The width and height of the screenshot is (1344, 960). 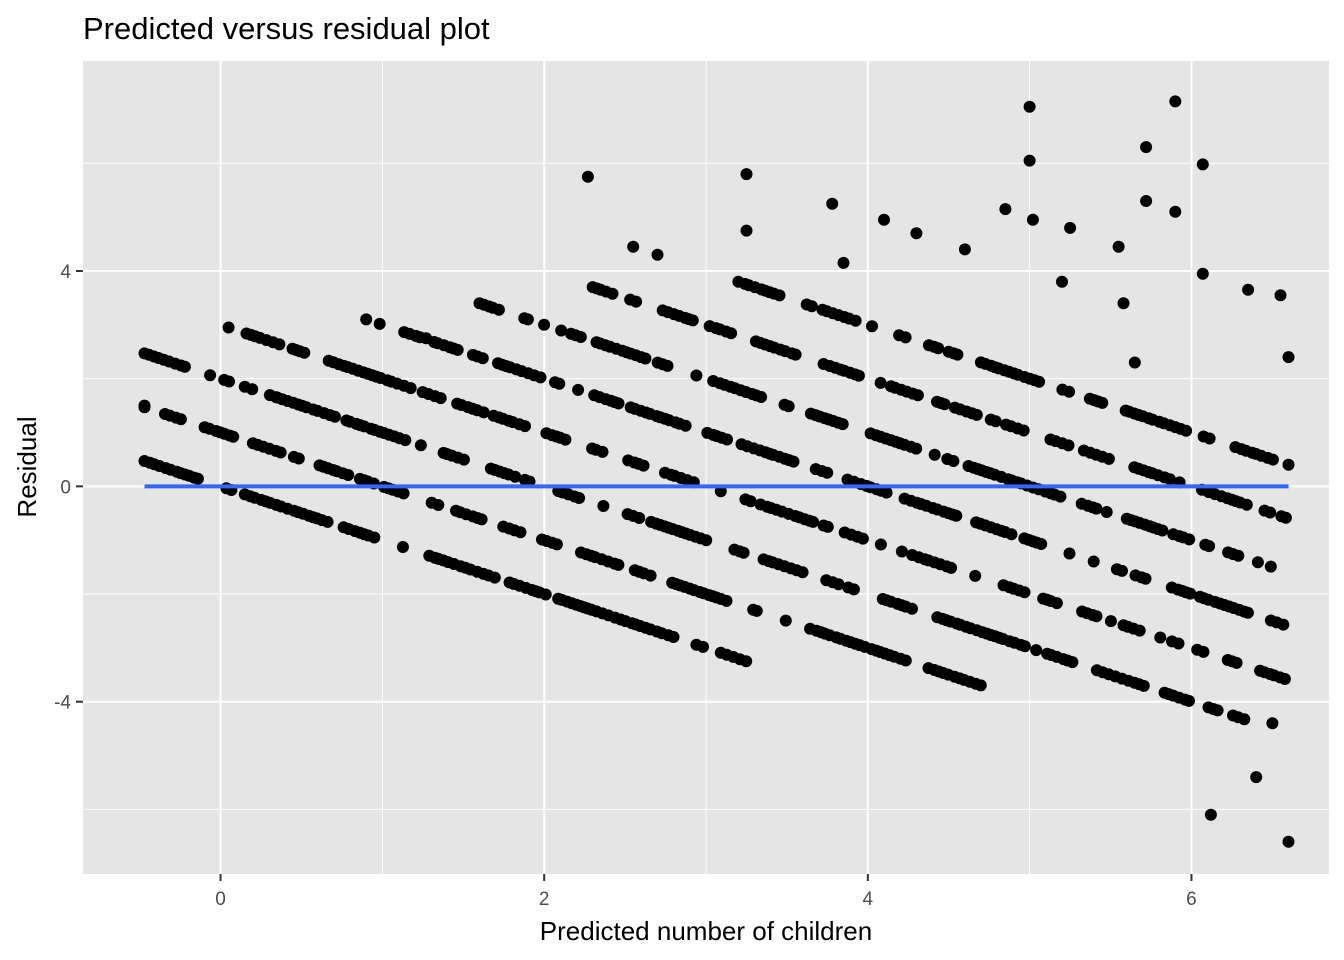 What do you see at coordinates (868, 899) in the screenshot?
I see `x-tick-label: 4` at bounding box center [868, 899].